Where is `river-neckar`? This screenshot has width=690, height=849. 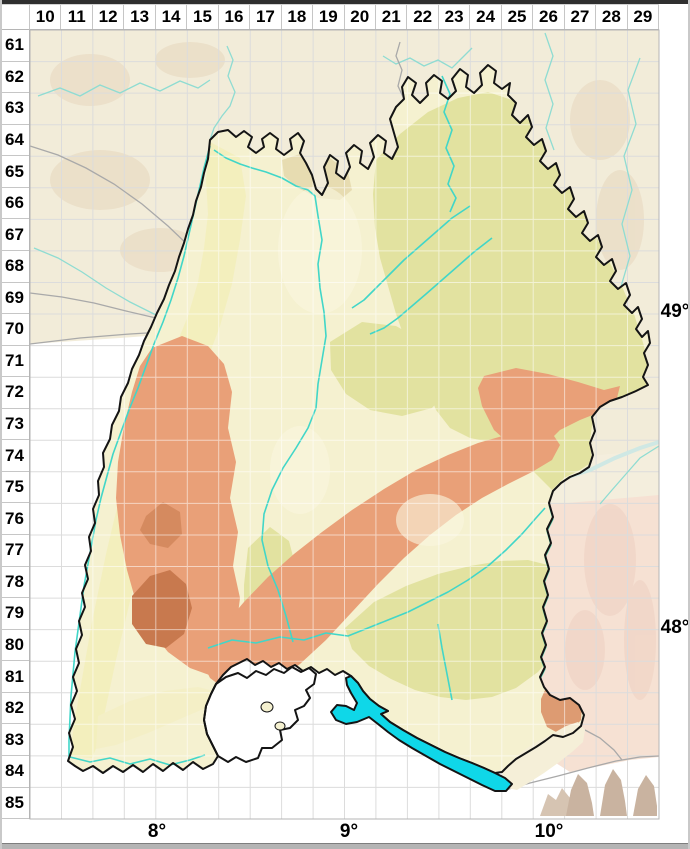
river-neckar is located at coordinates (270, 396).